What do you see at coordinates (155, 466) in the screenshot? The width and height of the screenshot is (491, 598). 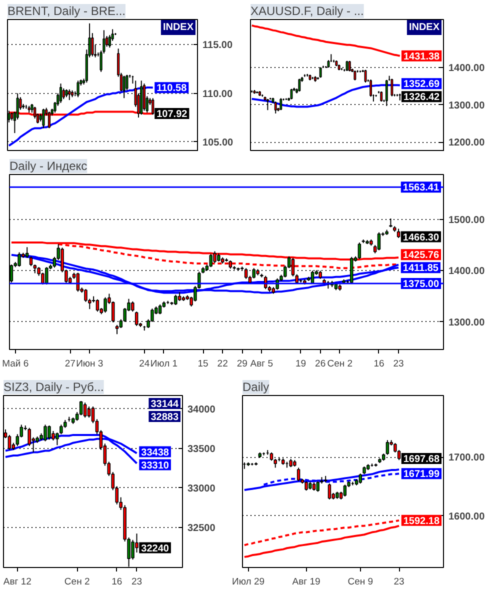 I see `data-label: 33310` at bounding box center [155, 466].